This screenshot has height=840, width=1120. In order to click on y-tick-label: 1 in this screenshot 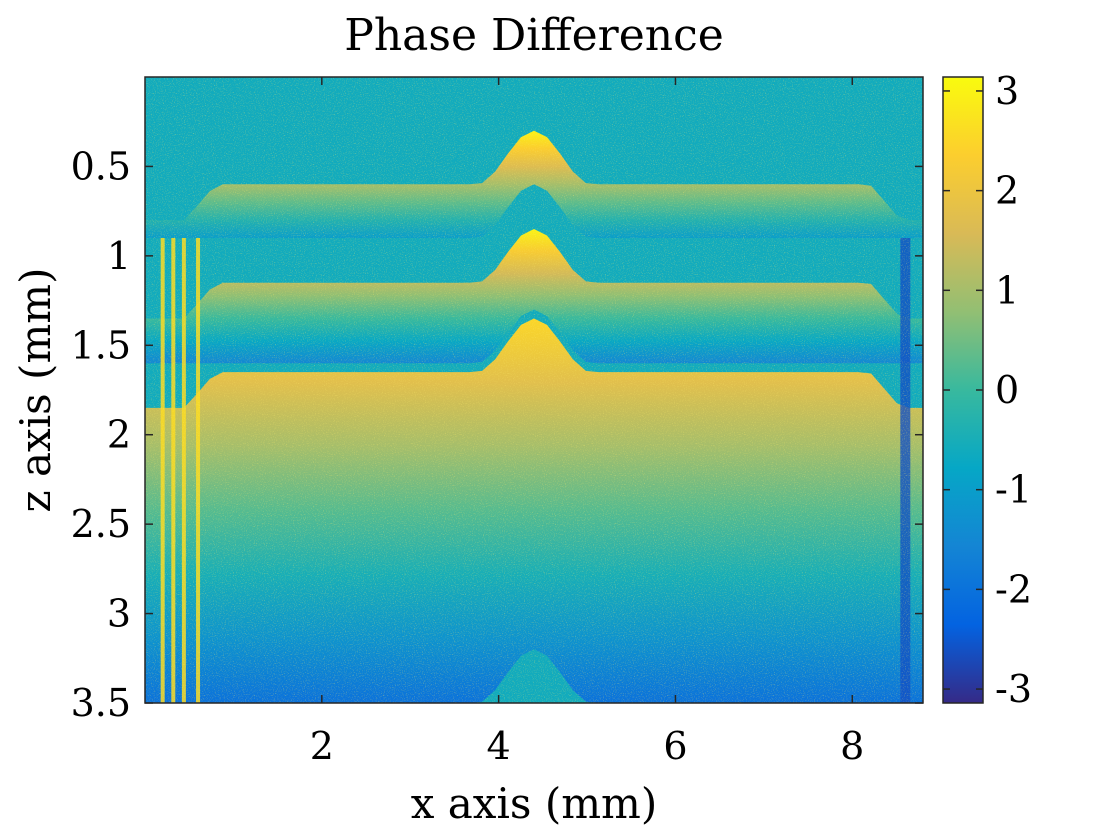, I will do `click(119, 256)`.